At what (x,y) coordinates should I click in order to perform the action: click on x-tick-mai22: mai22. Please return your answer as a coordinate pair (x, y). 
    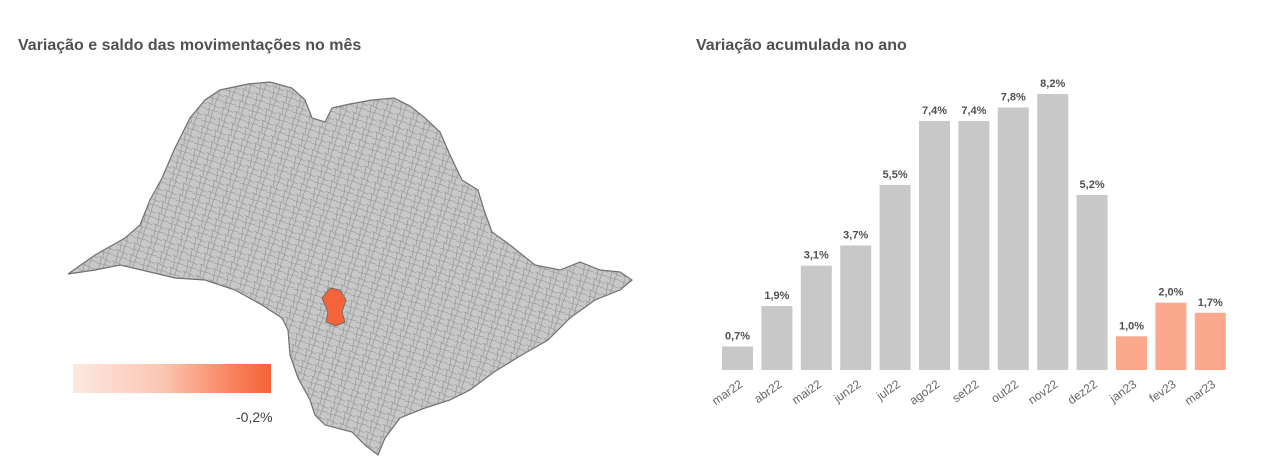
    Looking at the image, I should click on (806, 392).